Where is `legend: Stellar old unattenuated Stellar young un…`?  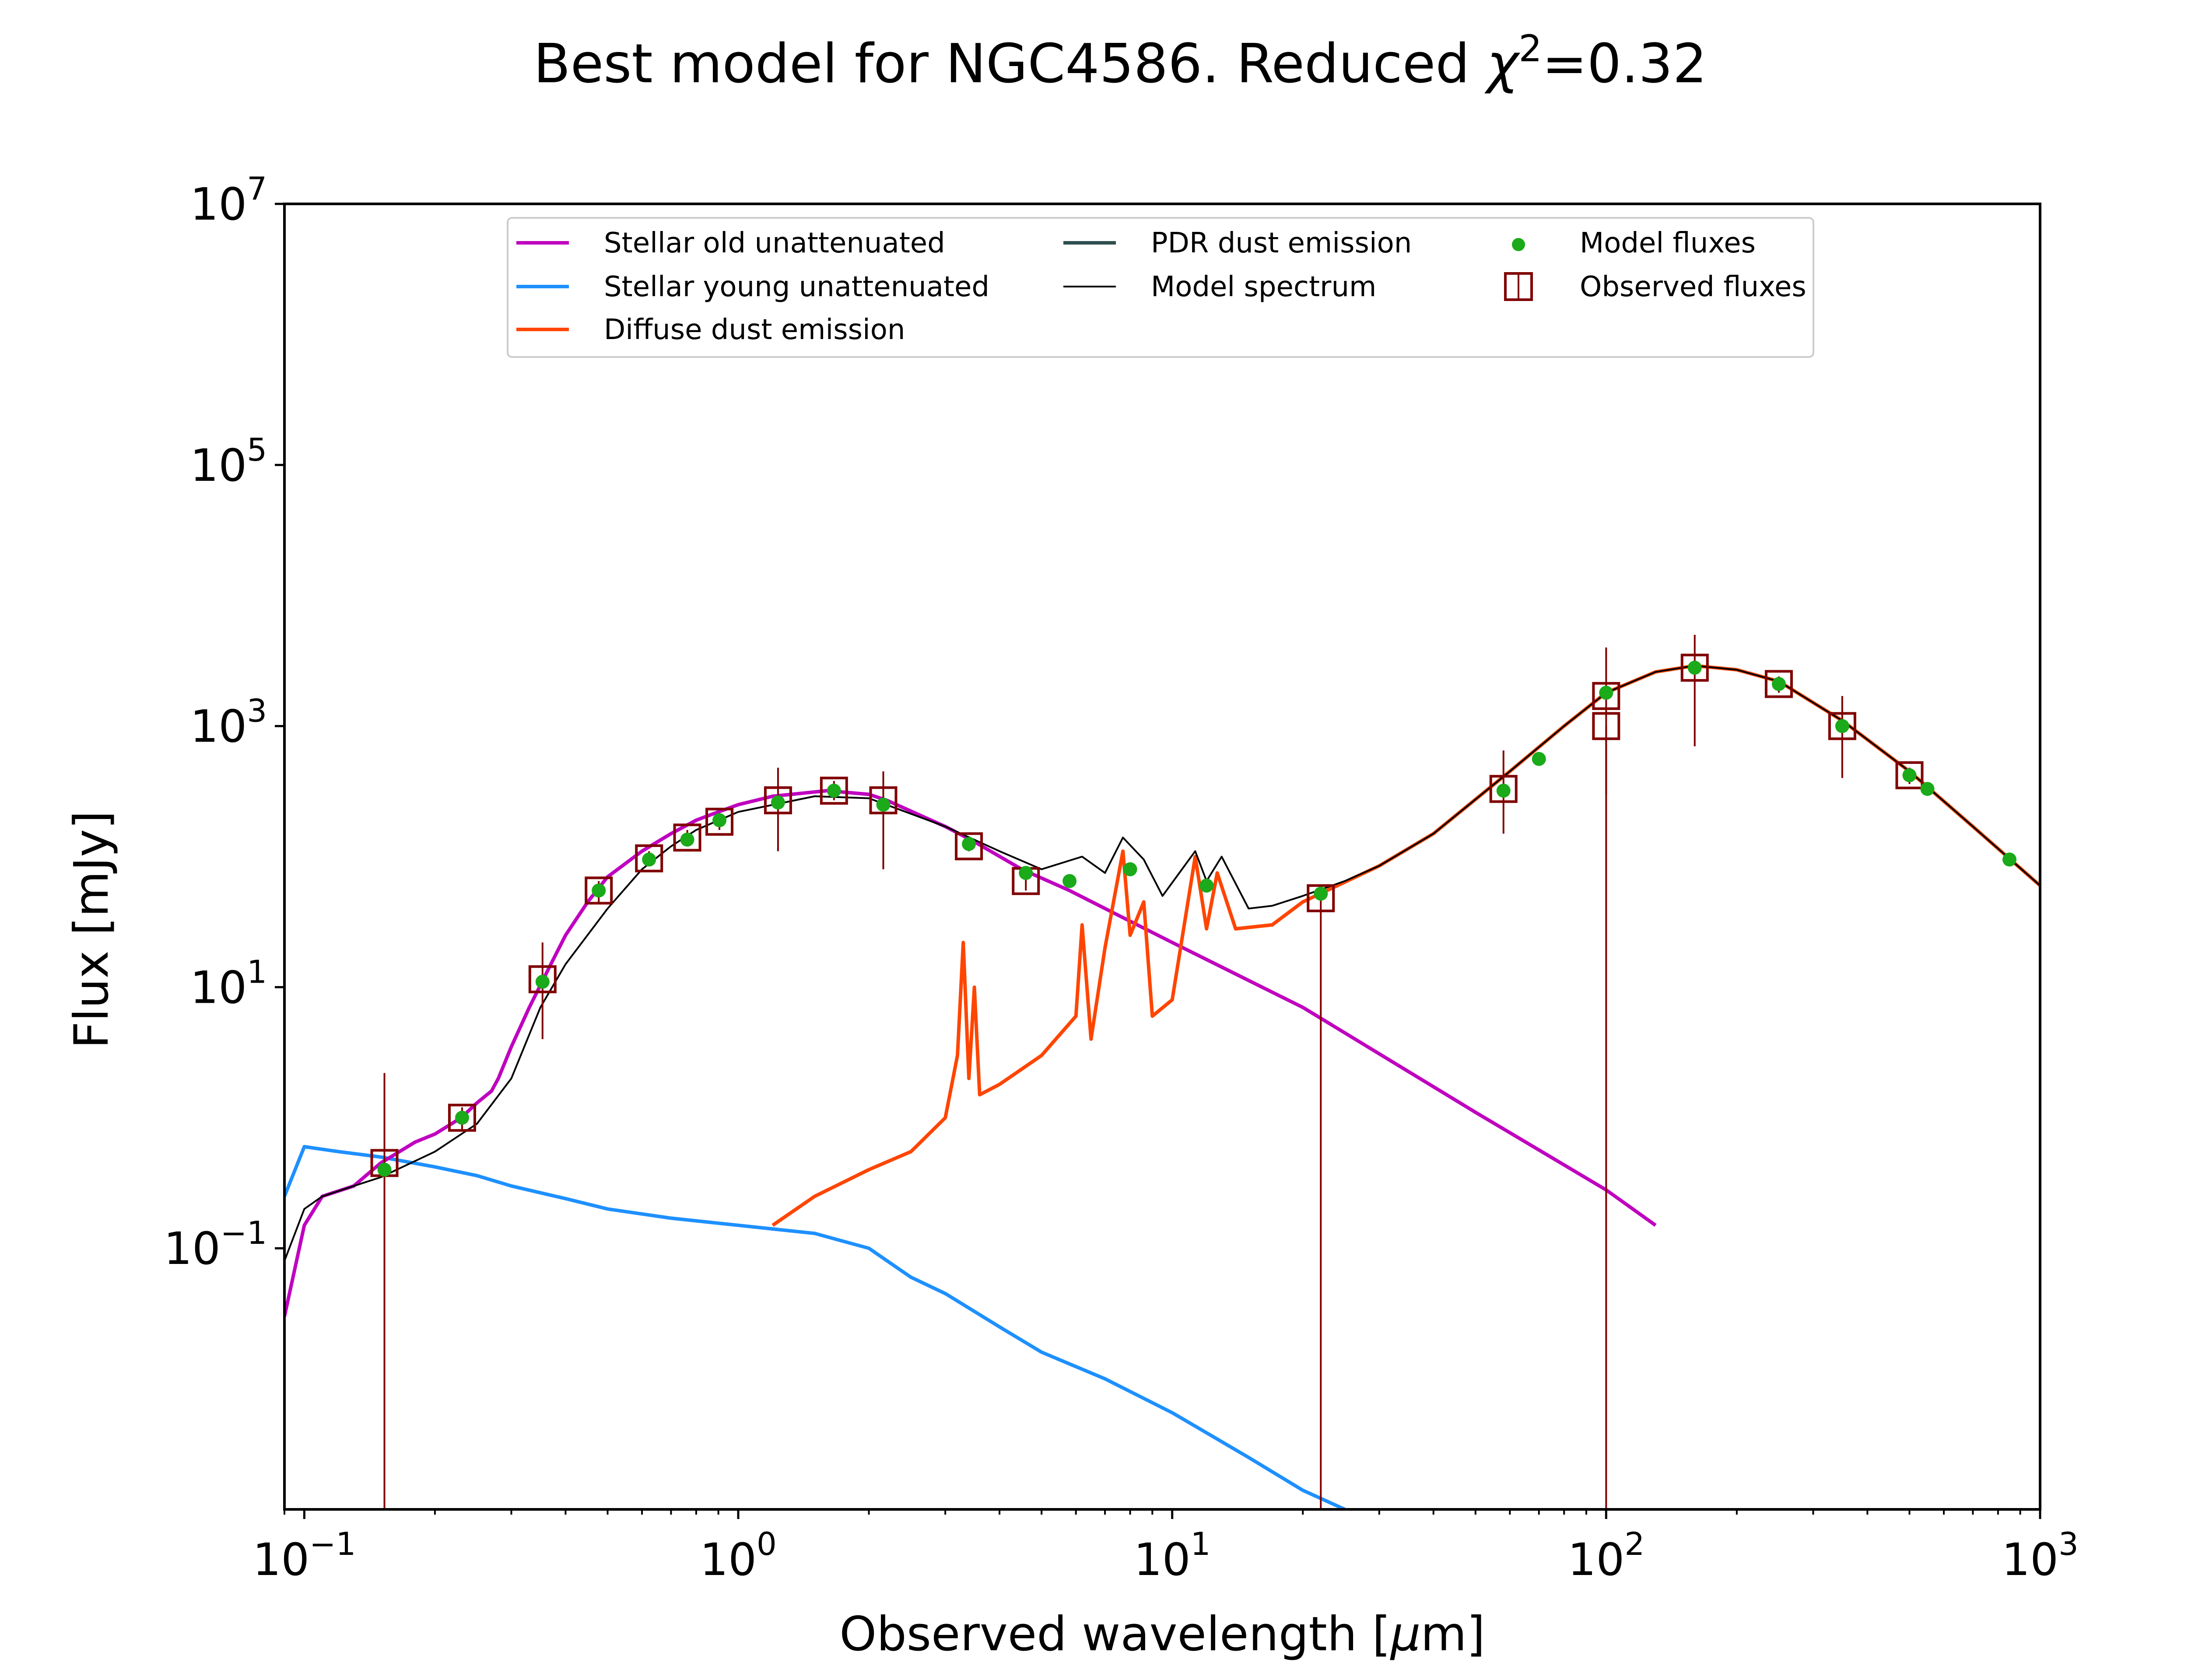
legend: Stellar old unattenuated Stellar young un… is located at coordinates (1161, 287).